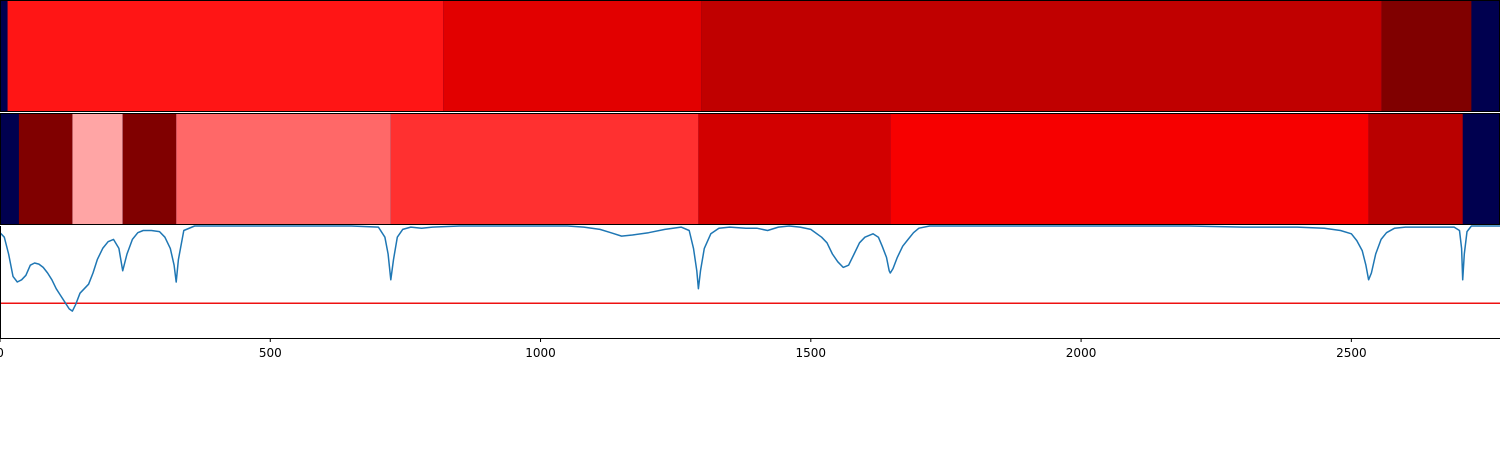  What do you see at coordinates (1081, 353) in the screenshot?
I see `x-tick-label-2000: 2000` at bounding box center [1081, 353].